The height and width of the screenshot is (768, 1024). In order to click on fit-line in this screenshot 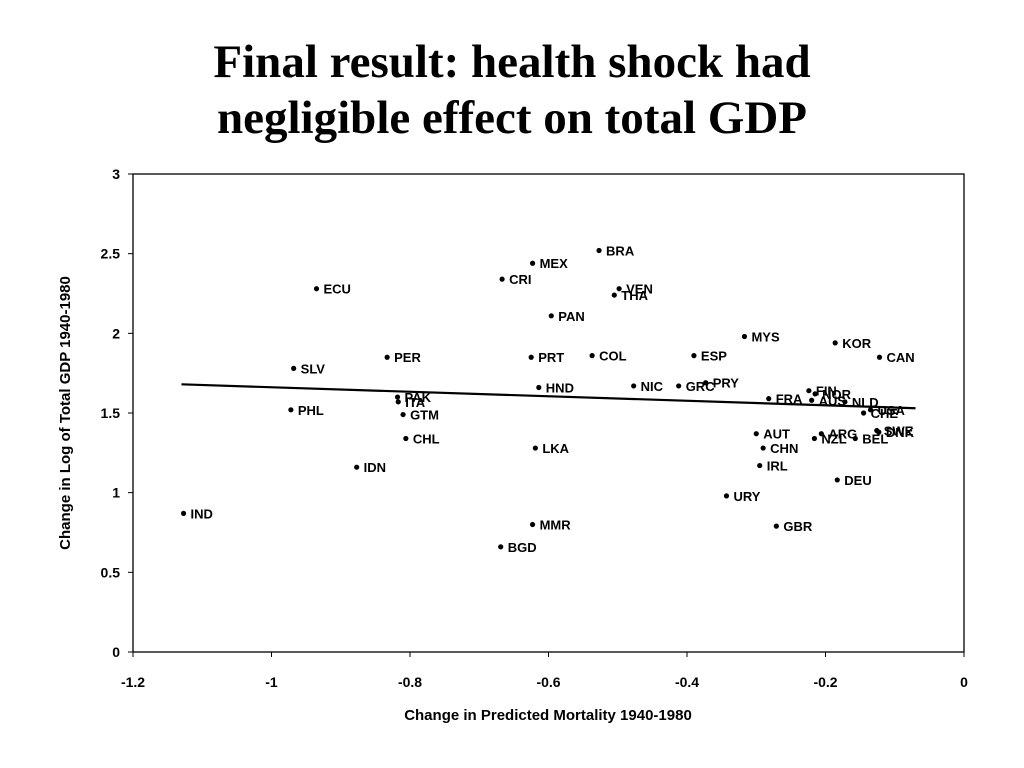, I will do `click(548, 396)`.